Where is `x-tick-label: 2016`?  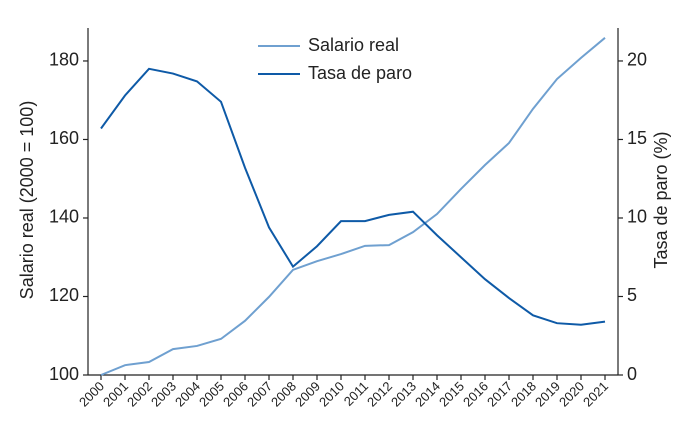
x-tick-label: 2016 is located at coordinates (475, 394).